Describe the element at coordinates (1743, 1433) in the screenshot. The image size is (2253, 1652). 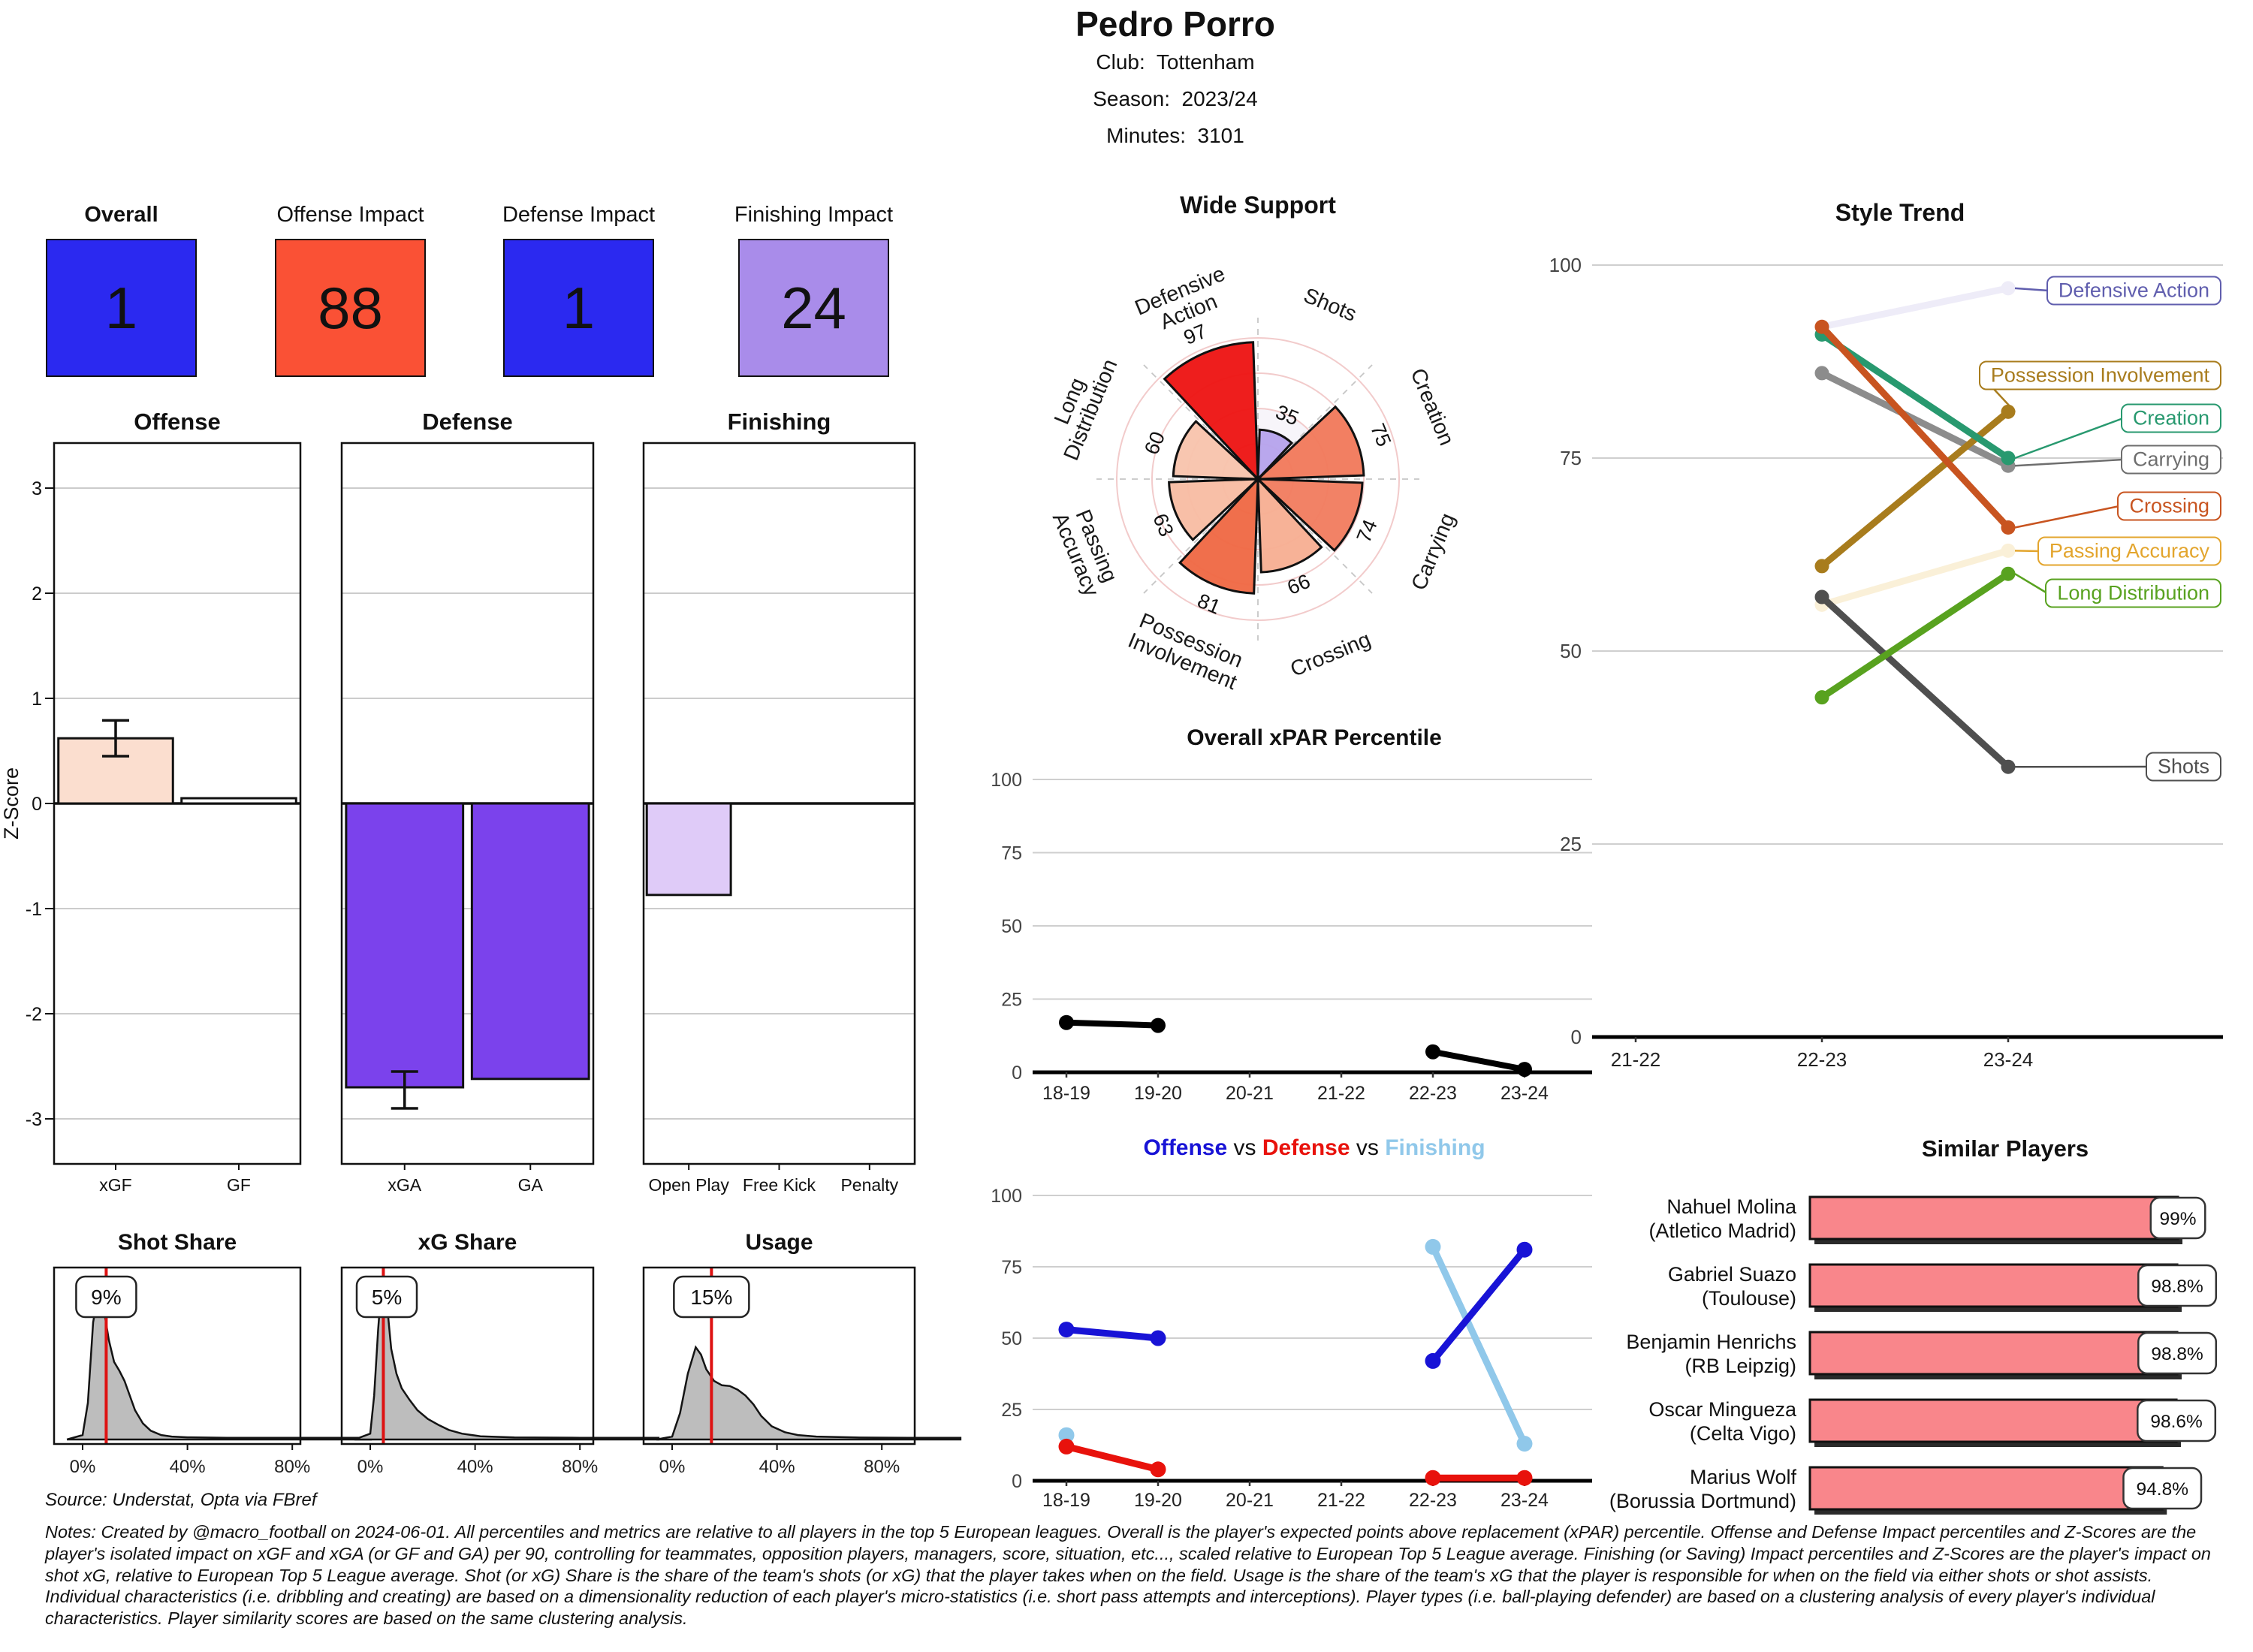
I see `player-club: (Celta Vigo)` at that location.